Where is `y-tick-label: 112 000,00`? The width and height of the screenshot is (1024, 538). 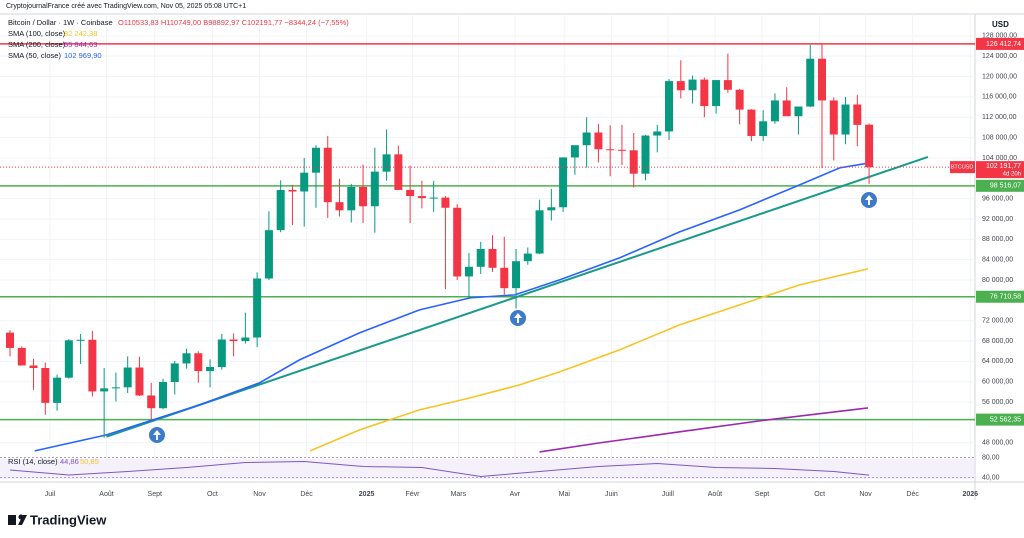 y-tick-label: 112 000,00 is located at coordinates (999, 117).